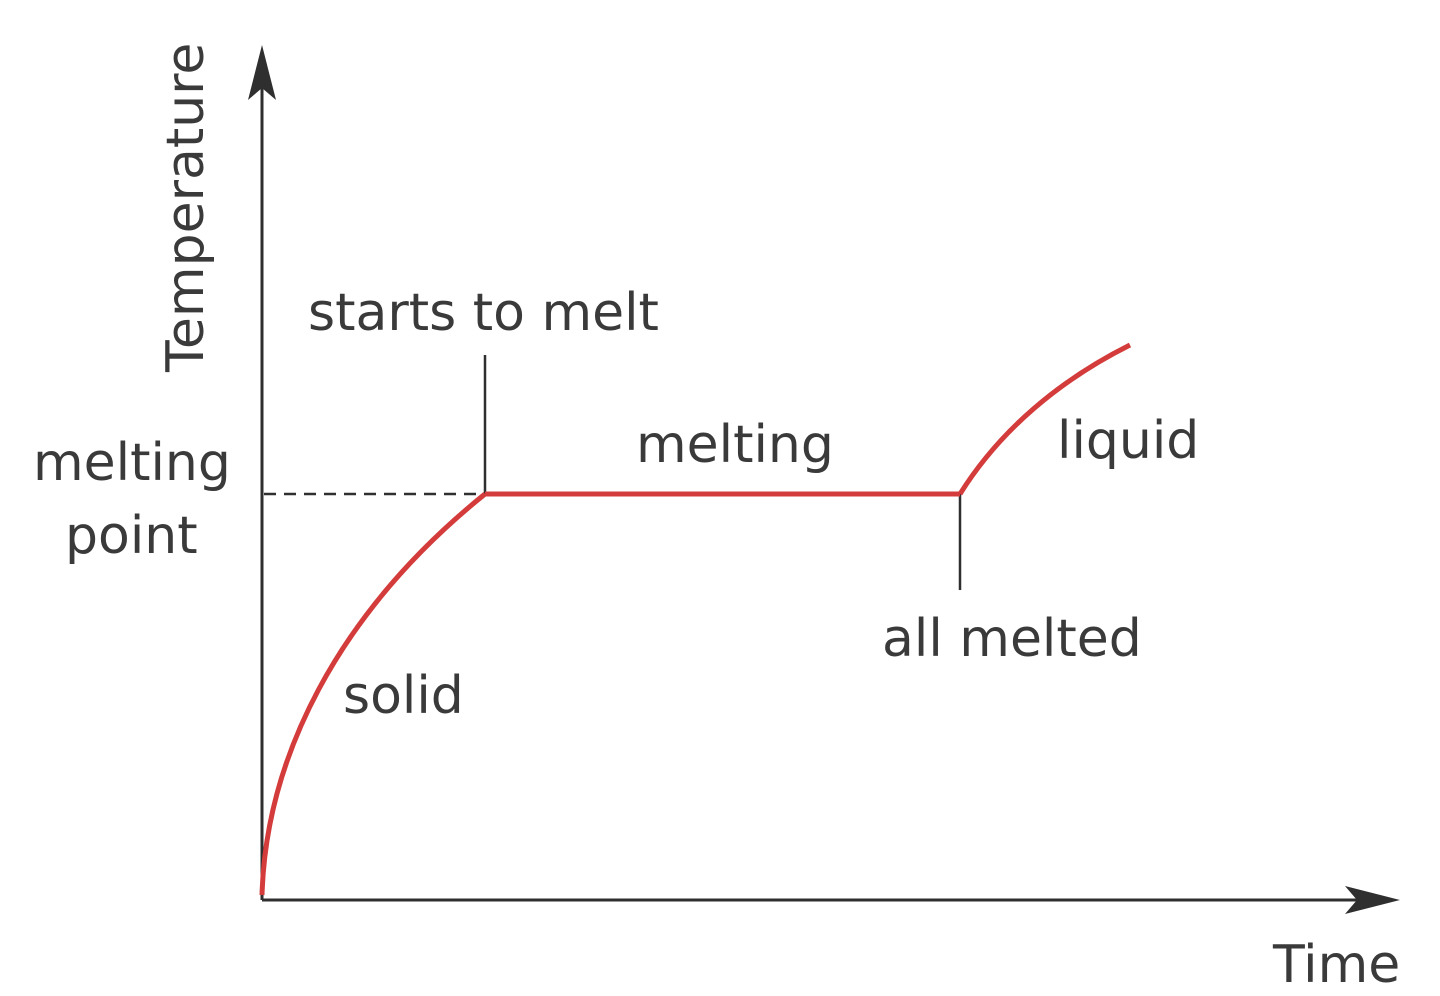 The height and width of the screenshot is (996, 1440). Describe the element at coordinates (483, 313) in the screenshot. I see `starts-to-melt-label: starts to melt` at that location.